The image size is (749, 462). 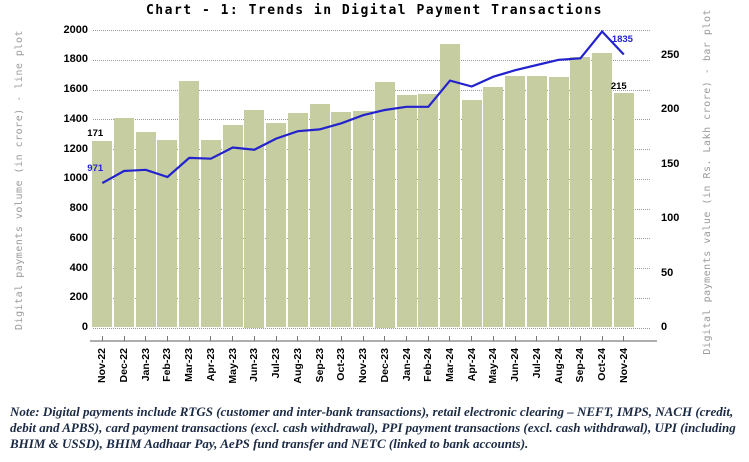 What do you see at coordinates (558, 366) in the screenshot?
I see `x-tick-label-text: Aug-24` at bounding box center [558, 366].